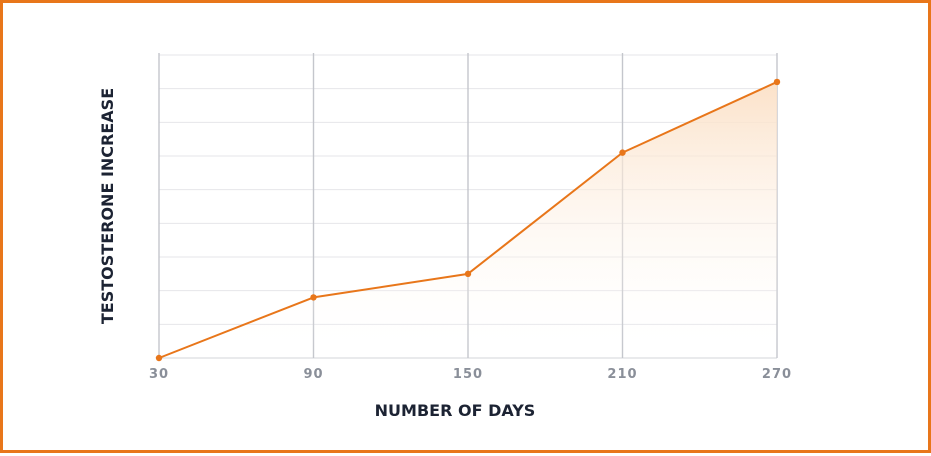  What do you see at coordinates (777, 374) in the screenshot?
I see `x-tick-label: 270` at bounding box center [777, 374].